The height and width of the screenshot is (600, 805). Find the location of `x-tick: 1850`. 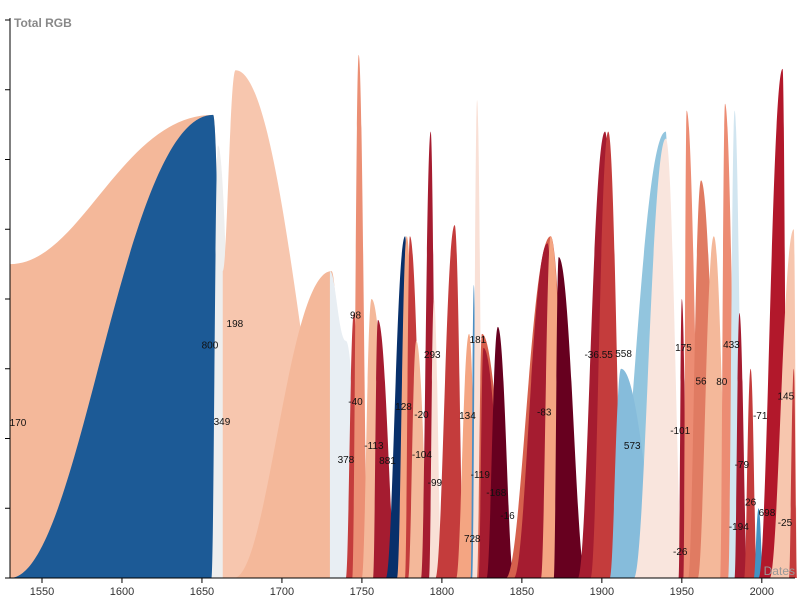

x-tick: 1850 is located at coordinates (522, 588).